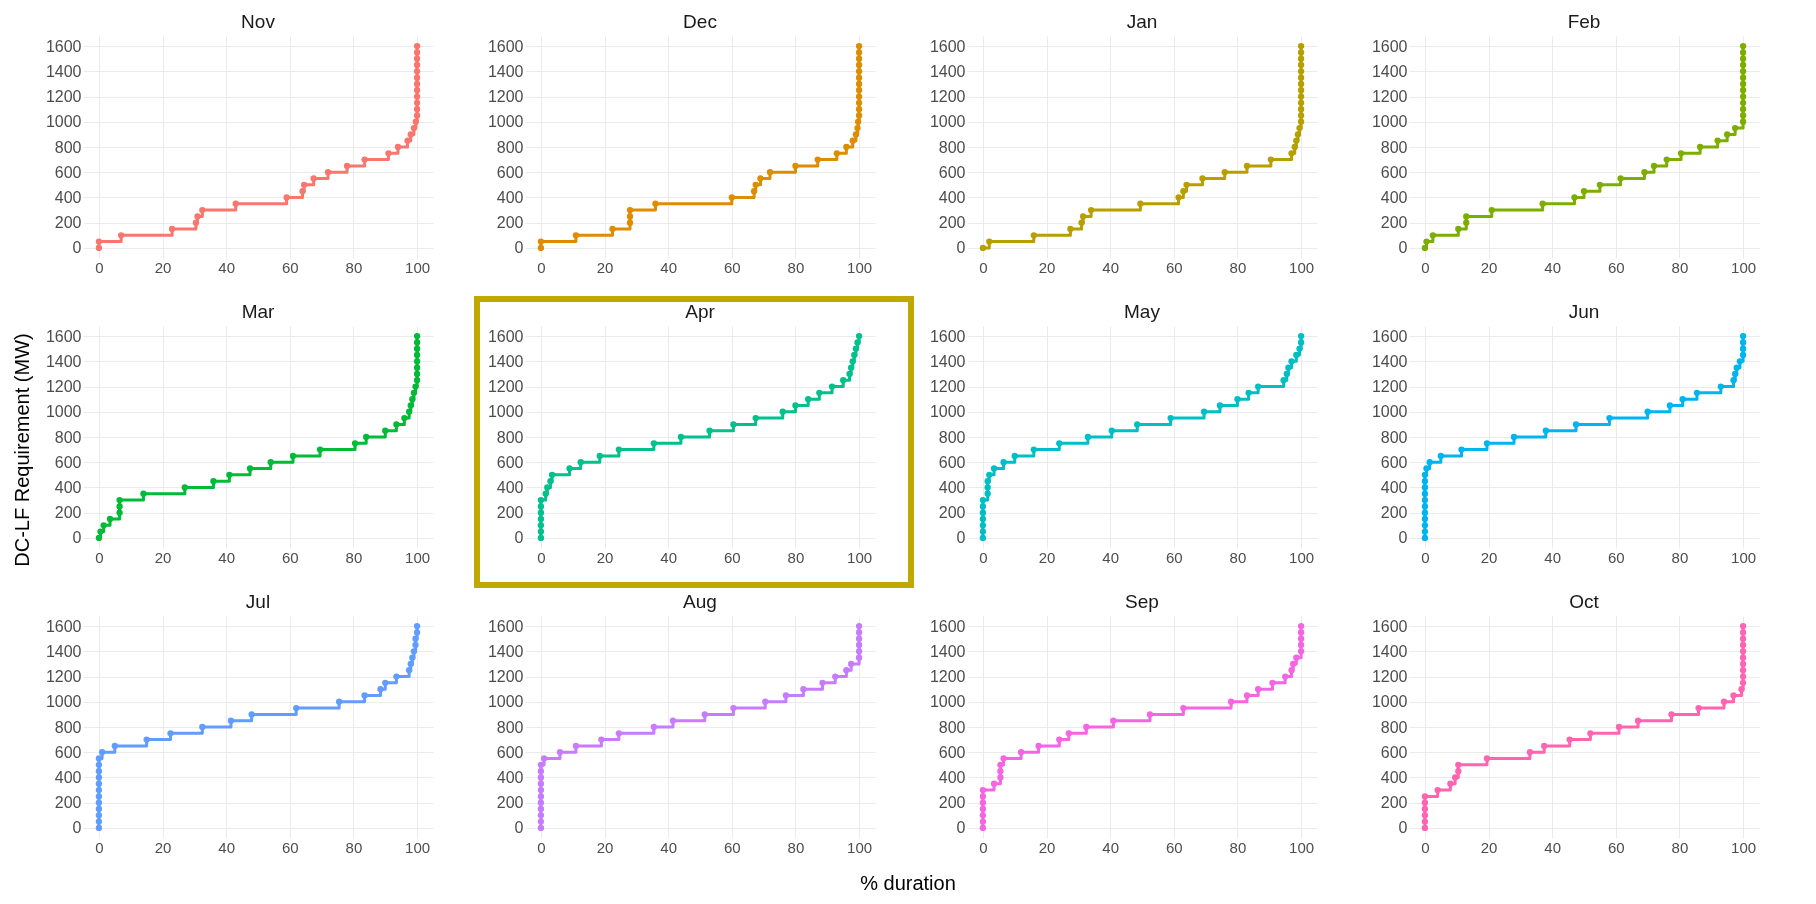  Describe the element at coordinates (99, 847) in the screenshot. I see `x-tick-label: 0` at that location.